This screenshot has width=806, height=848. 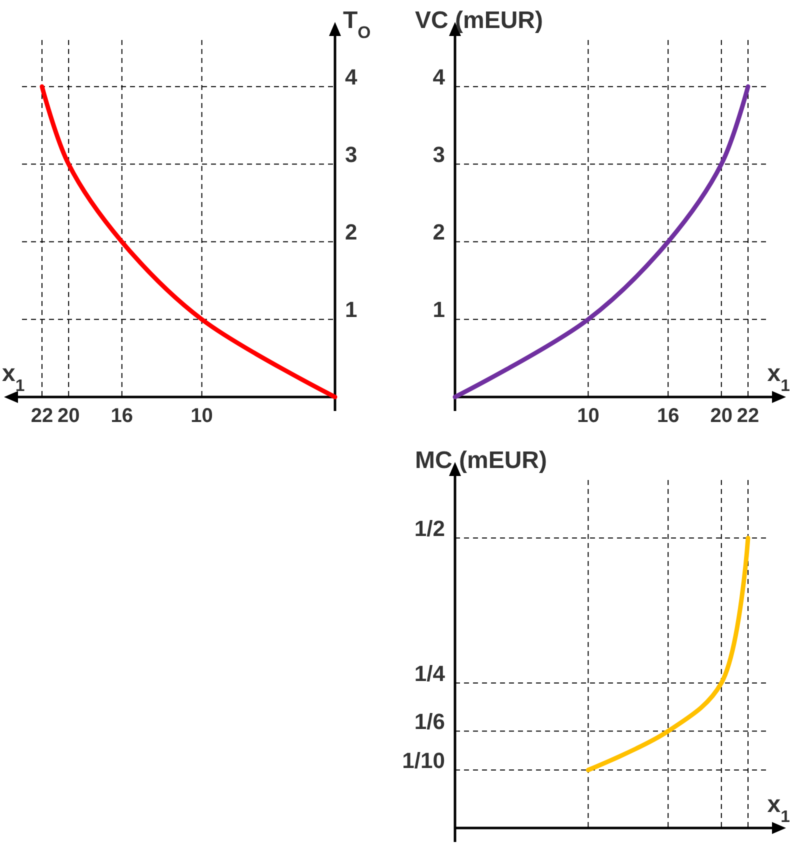 I want to click on y-axis-title: MC (mEUR), so click(x=481, y=460).